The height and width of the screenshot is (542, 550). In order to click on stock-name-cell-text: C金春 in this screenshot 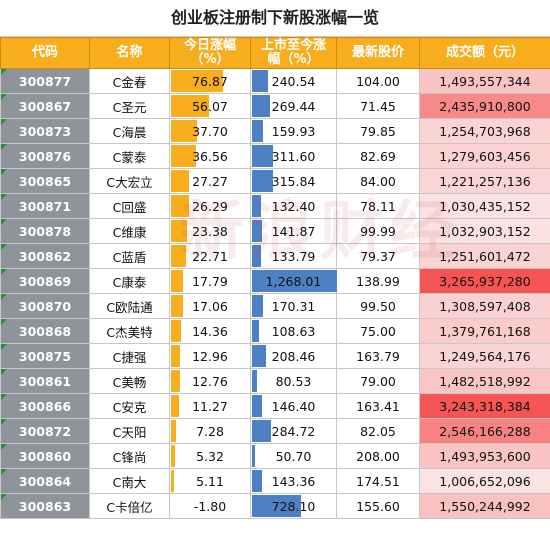, I will do `click(129, 82)`.